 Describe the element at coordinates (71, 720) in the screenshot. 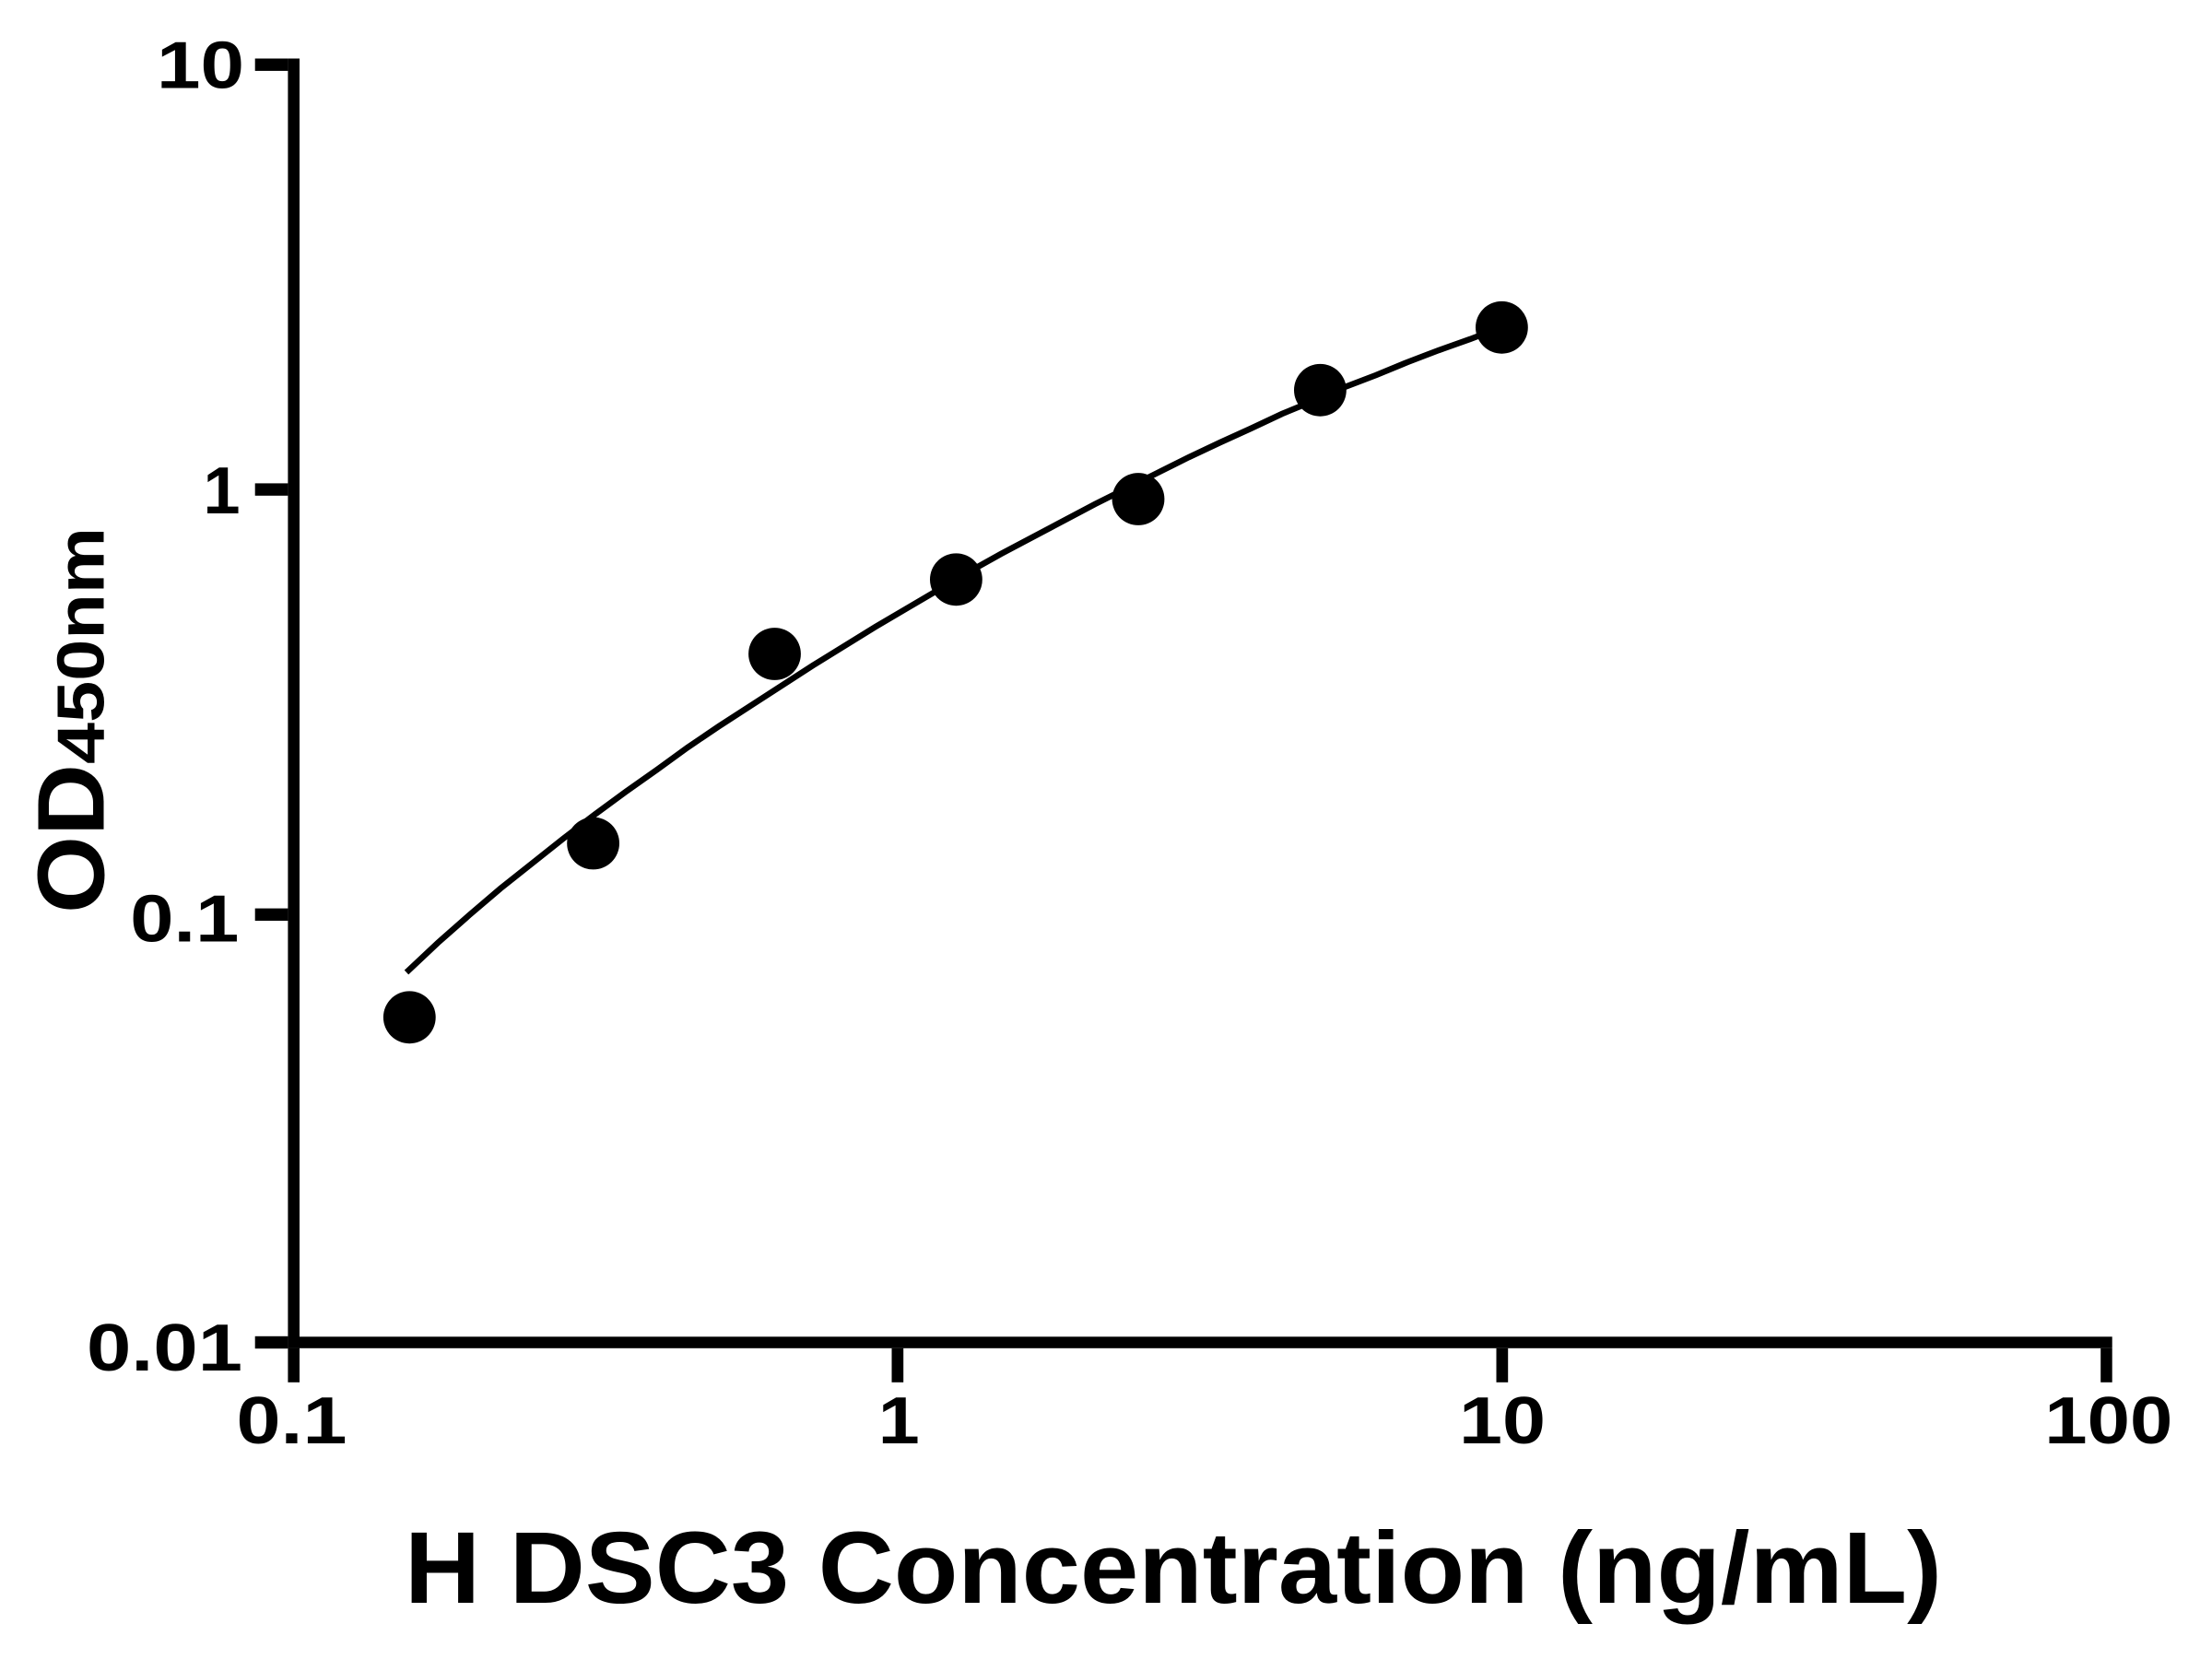

I see `svg-text: OD450nm` at that location.